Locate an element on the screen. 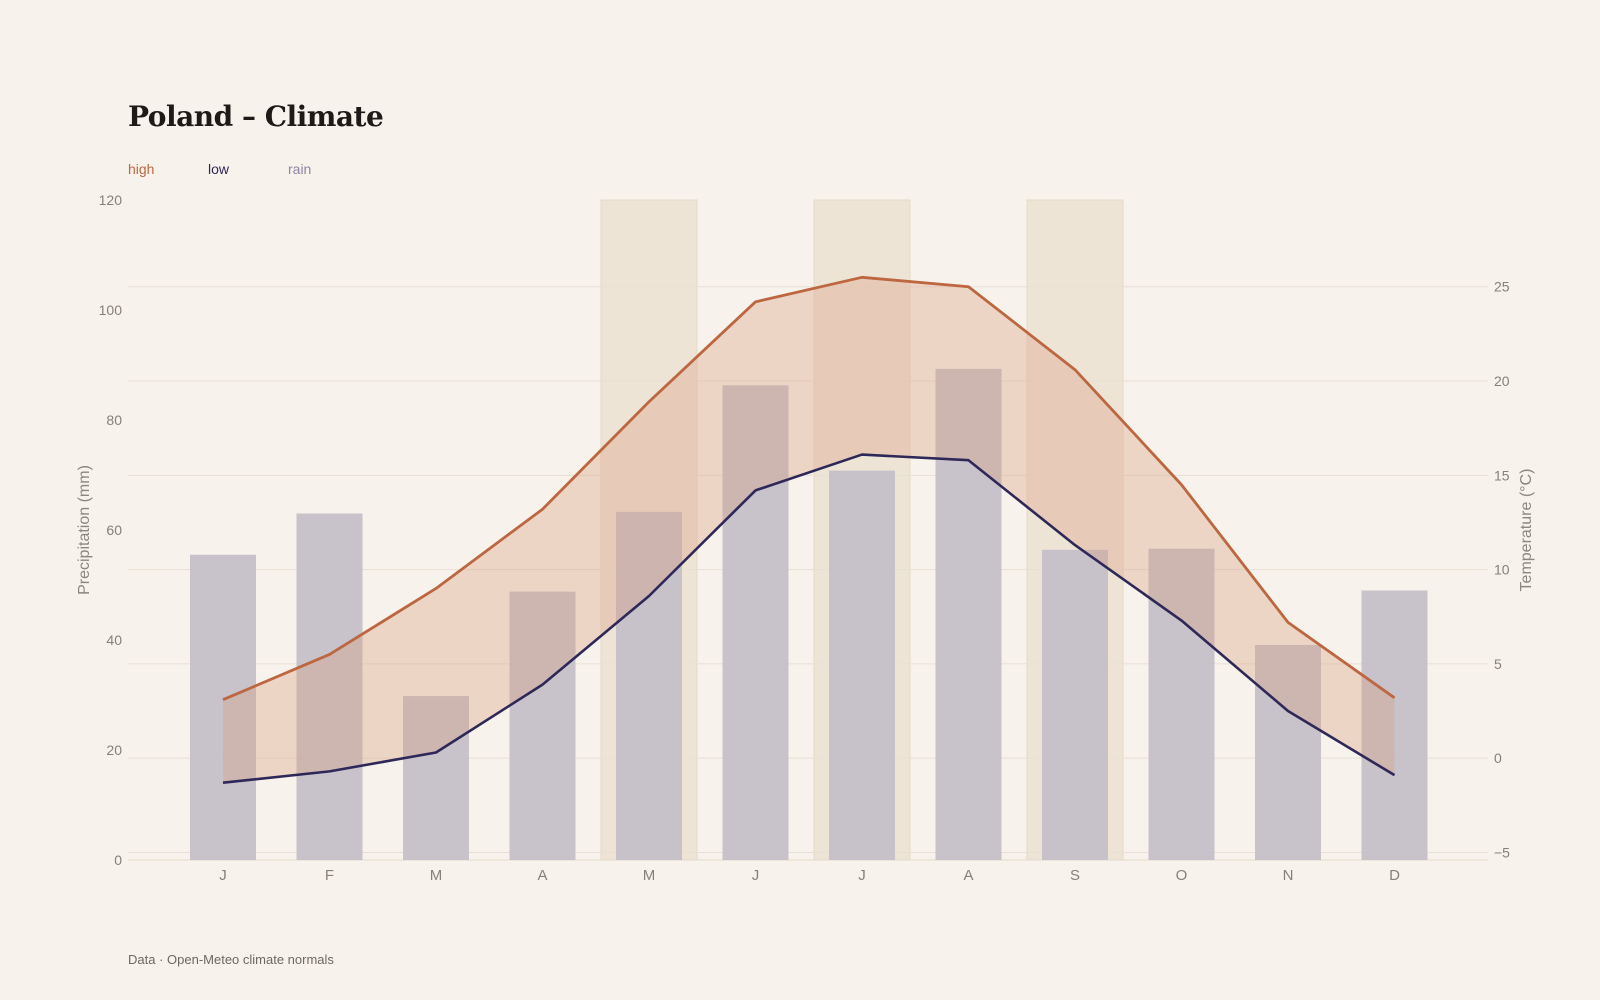 The width and height of the screenshot is (1600, 1000). x-tick-label: S is located at coordinates (1075, 875).